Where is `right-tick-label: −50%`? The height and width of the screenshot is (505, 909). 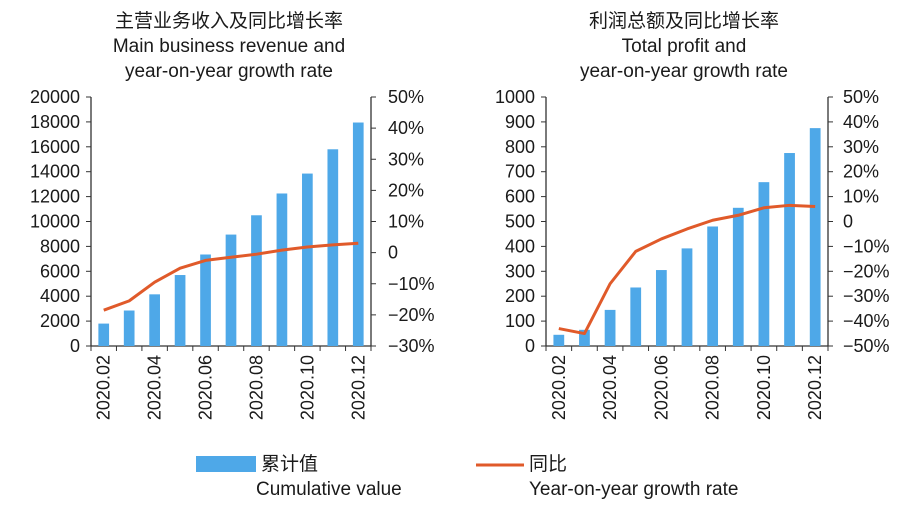
right-tick-label: −50% is located at coordinates (866, 346).